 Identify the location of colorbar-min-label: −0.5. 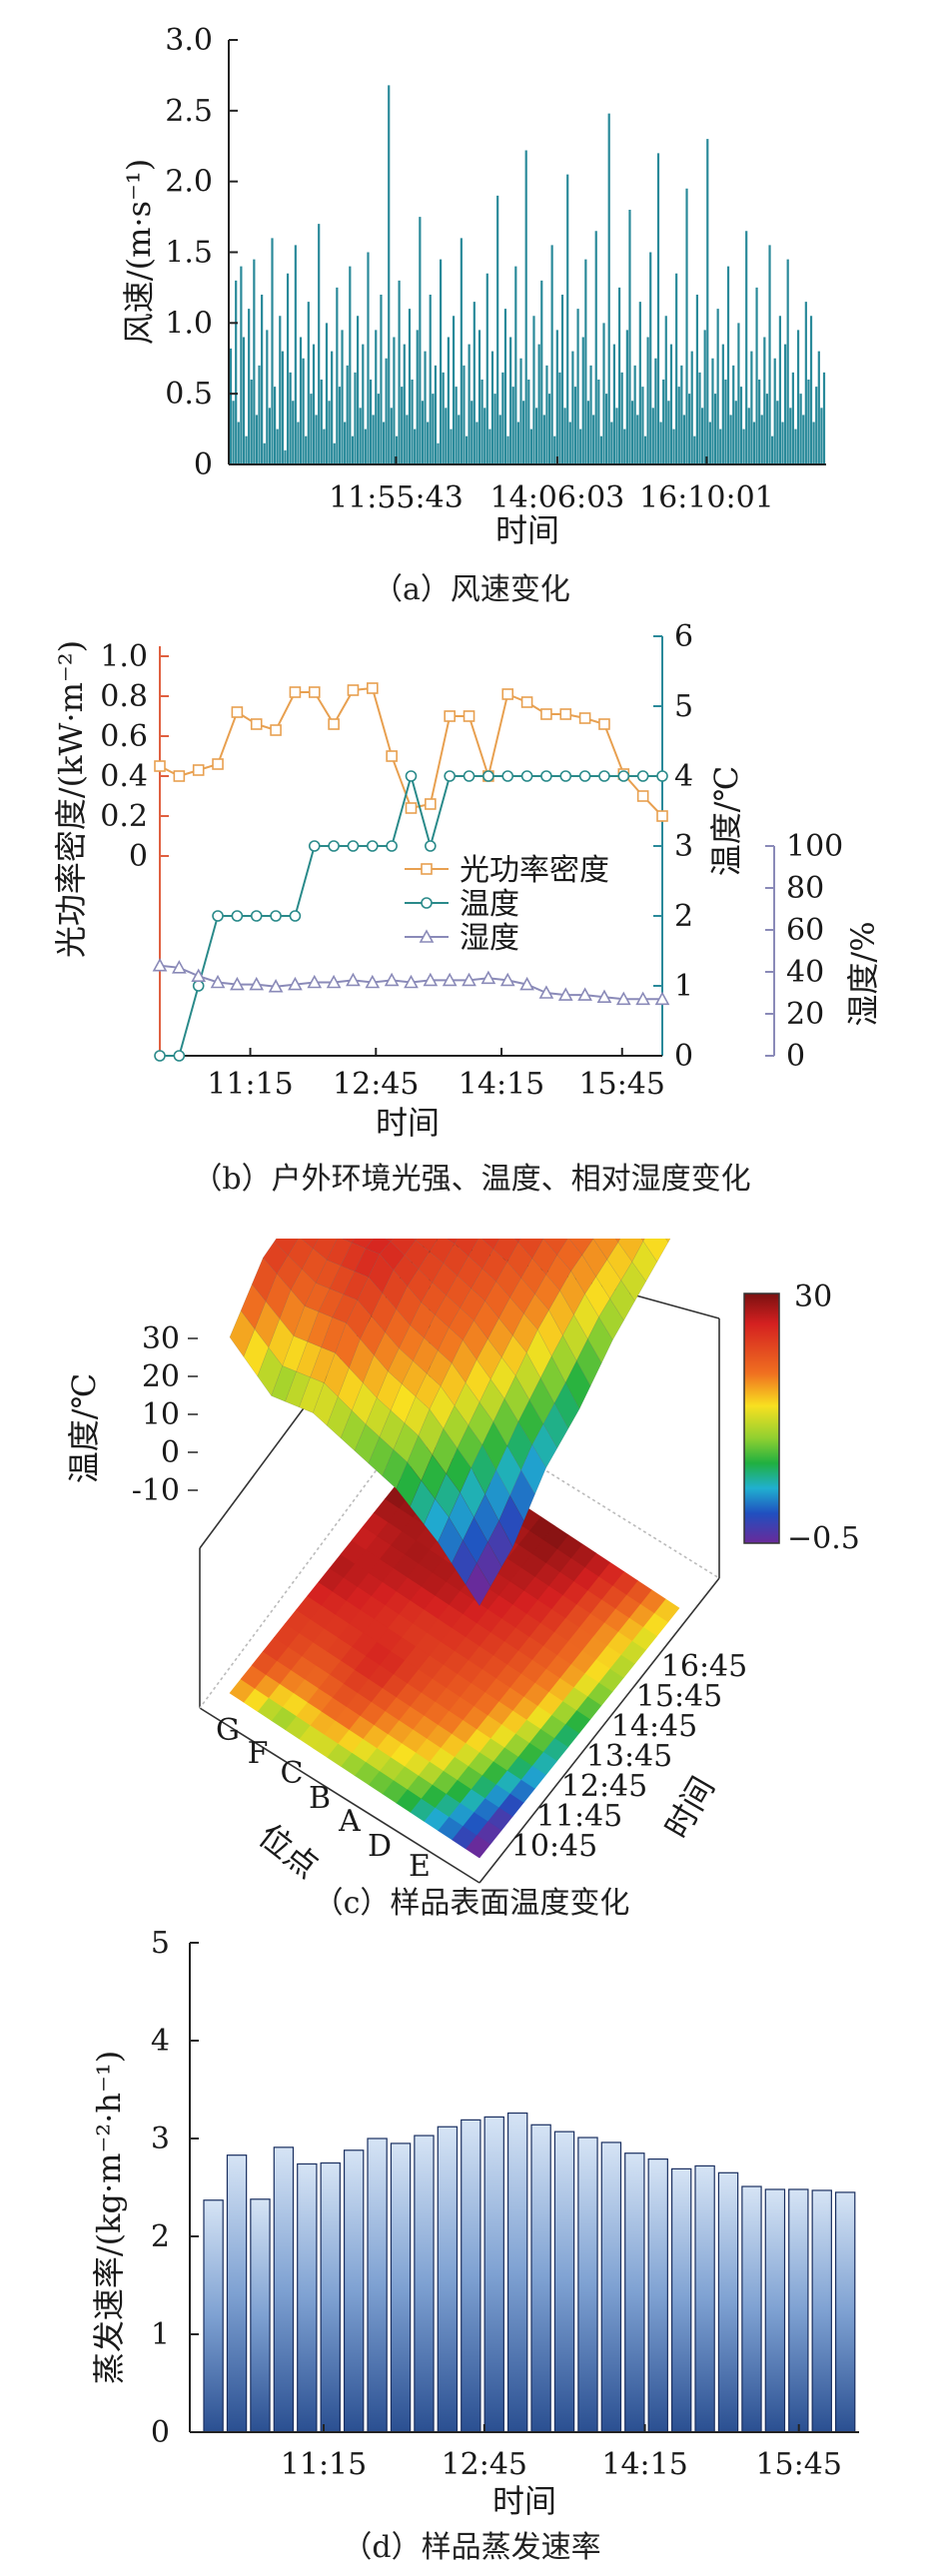
(823, 1539).